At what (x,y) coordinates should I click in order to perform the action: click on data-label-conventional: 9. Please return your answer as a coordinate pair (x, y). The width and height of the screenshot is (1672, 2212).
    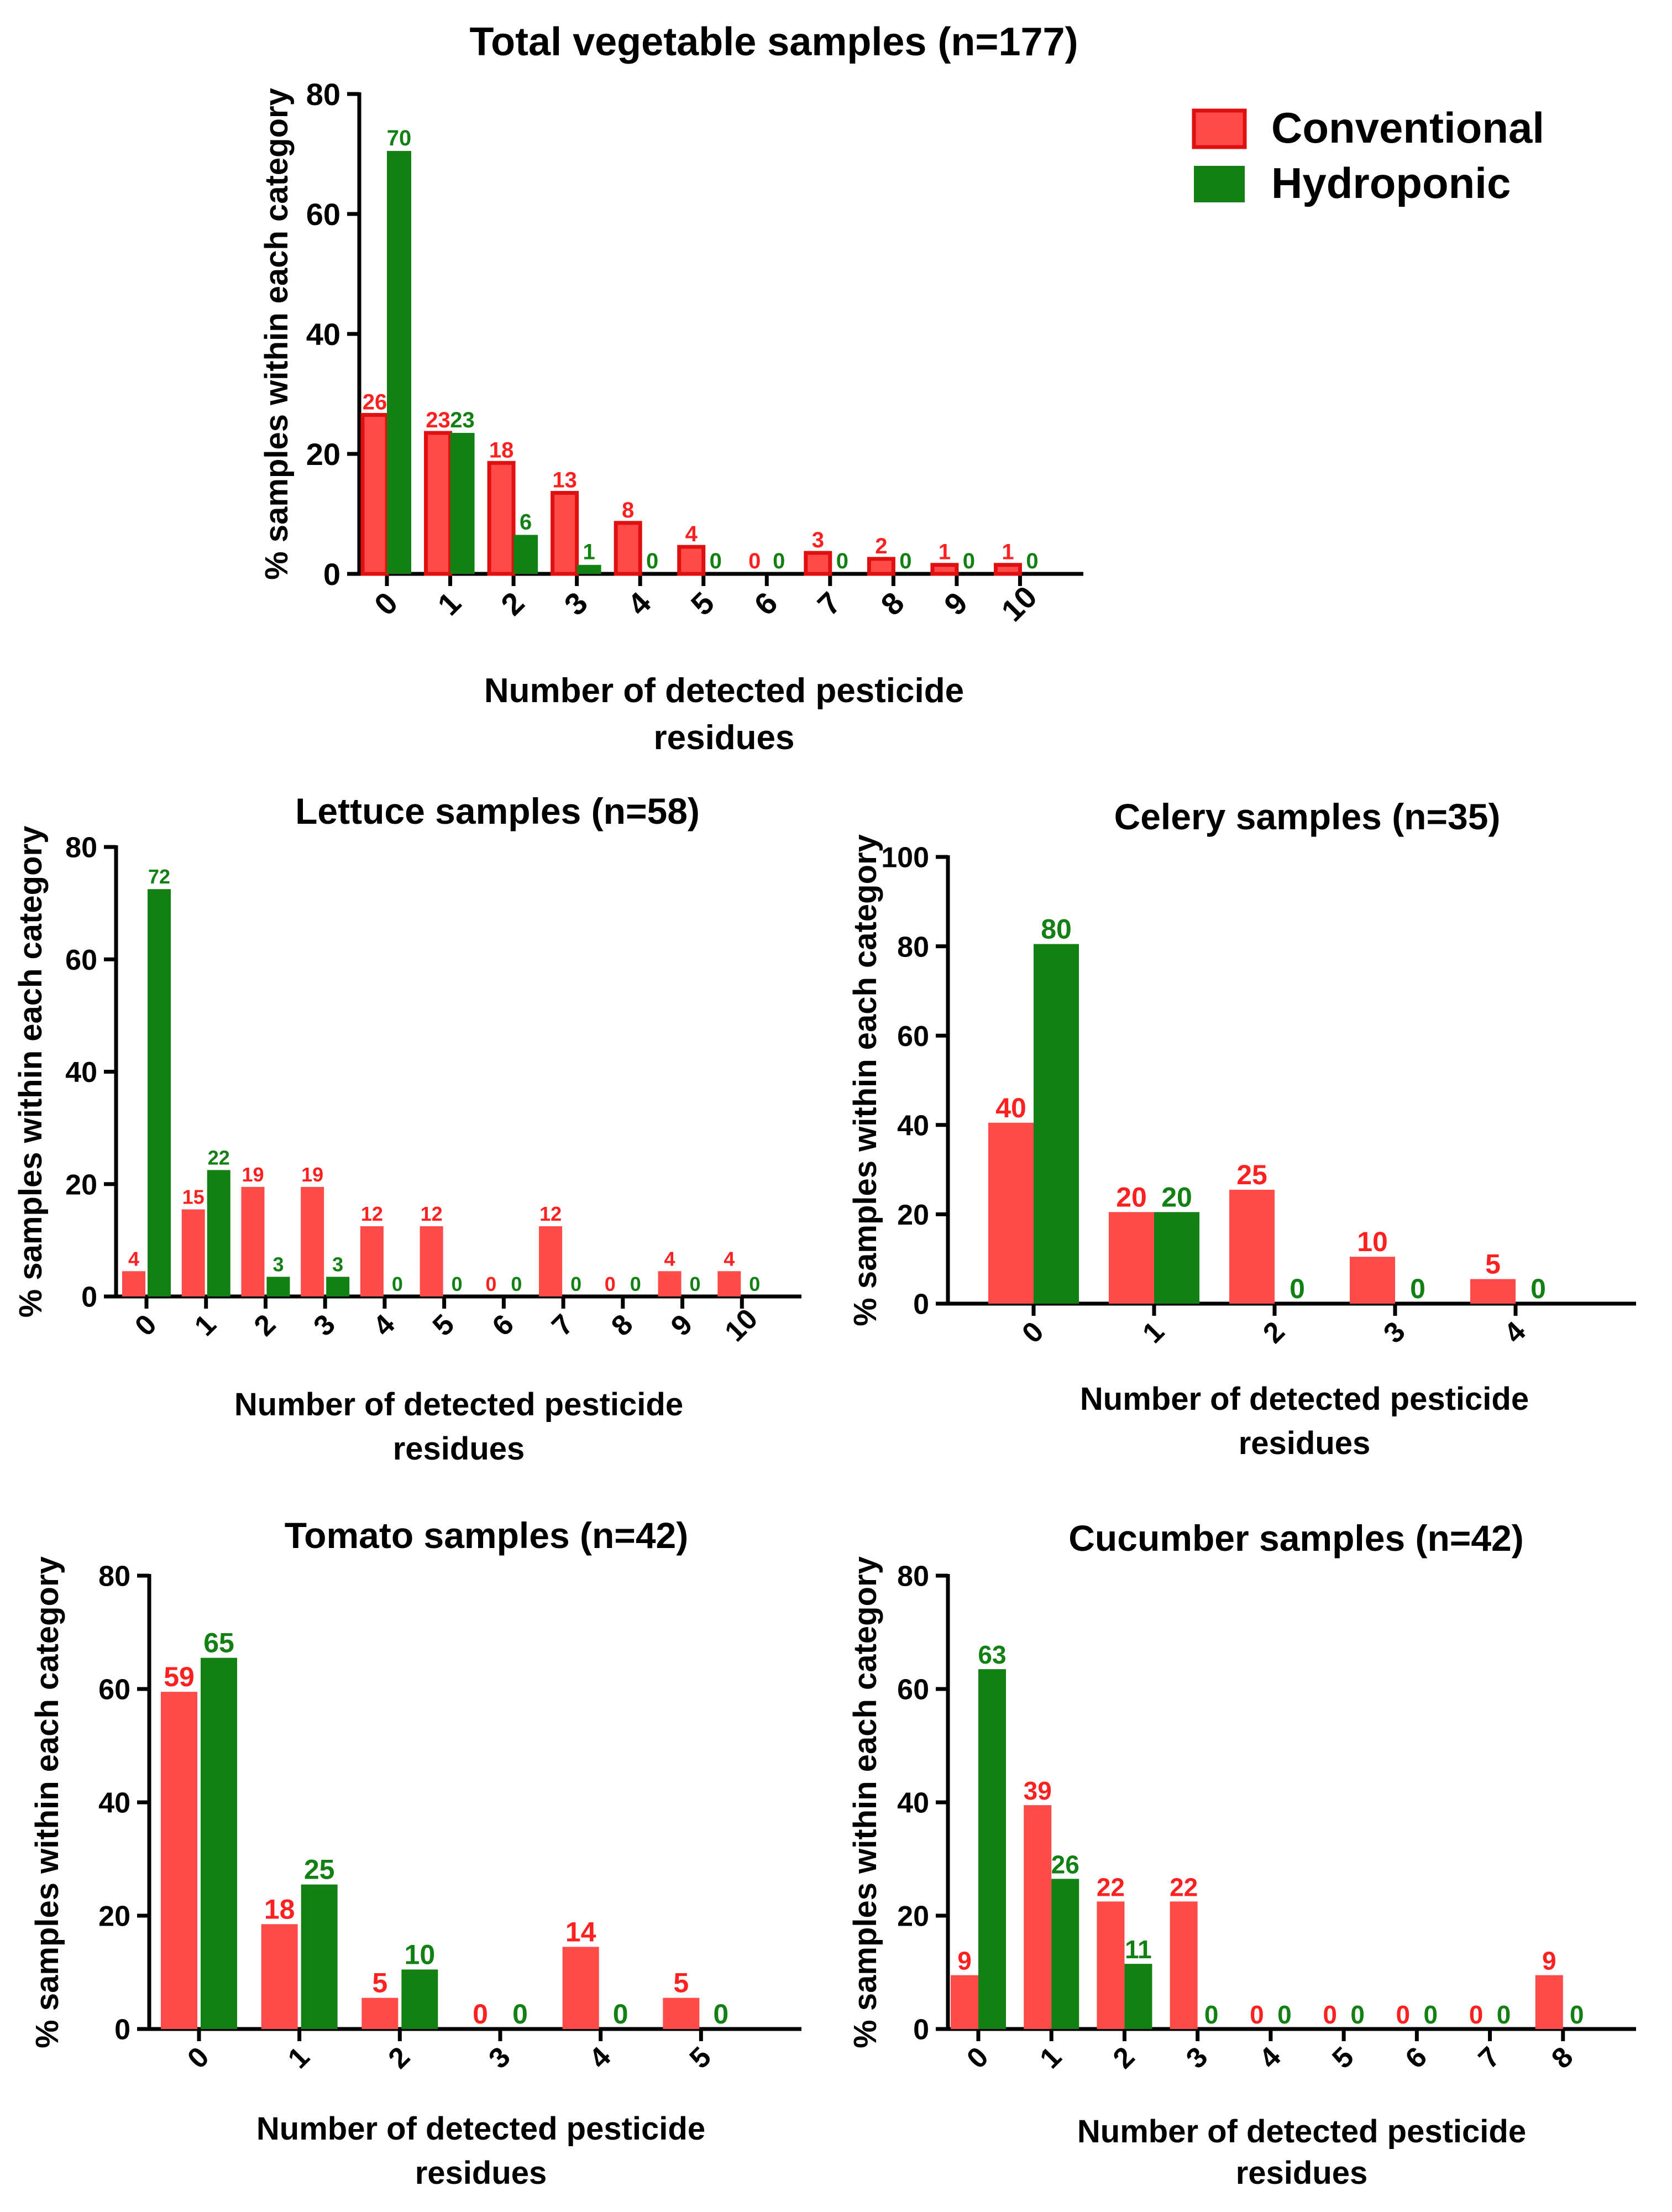
    Looking at the image, I should click on (964, 1961).